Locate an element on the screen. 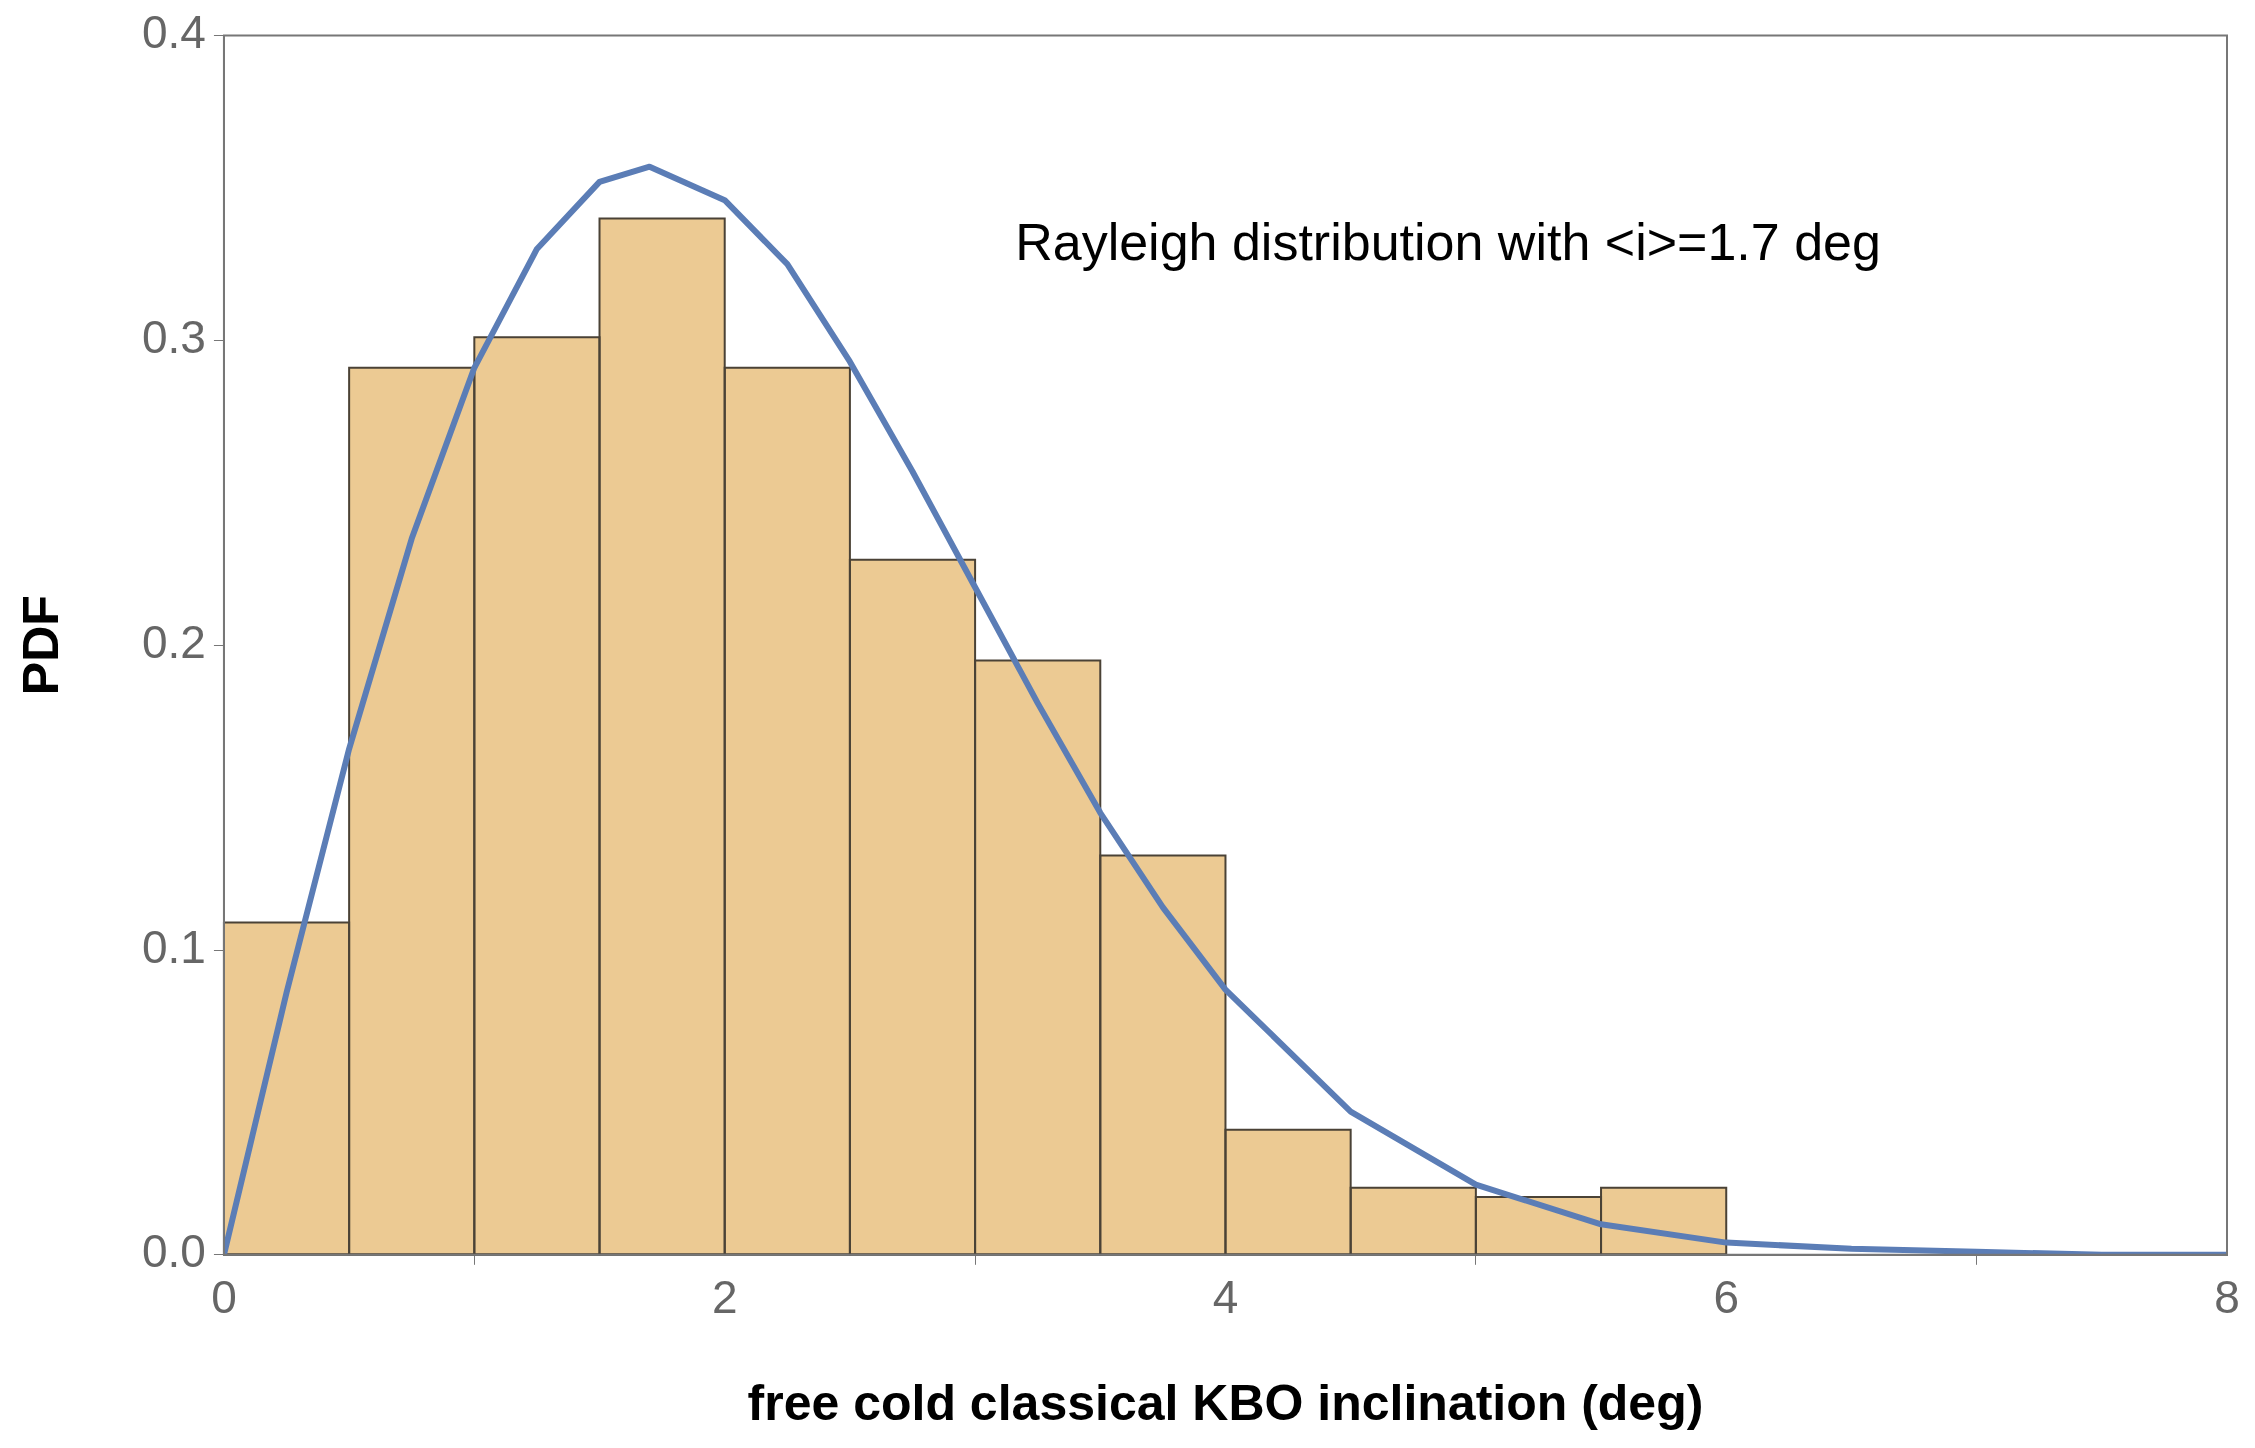  x-axis-title: free cold classical KBO inclination (deg) is located at coordinates (1225, 1402).